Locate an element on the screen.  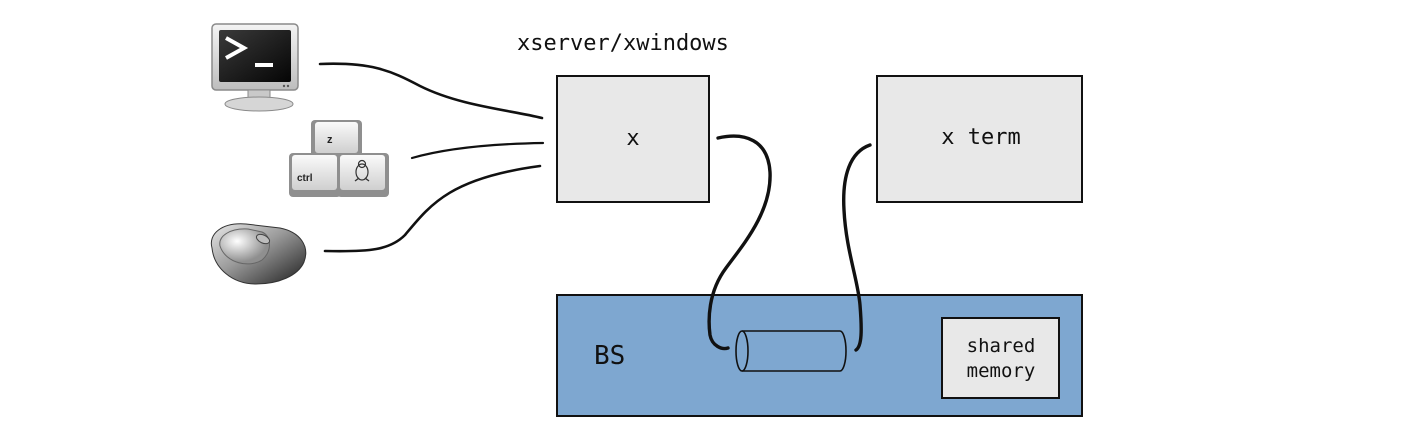
xterm-to-pipe-wire is located at coordinates (857, 247).